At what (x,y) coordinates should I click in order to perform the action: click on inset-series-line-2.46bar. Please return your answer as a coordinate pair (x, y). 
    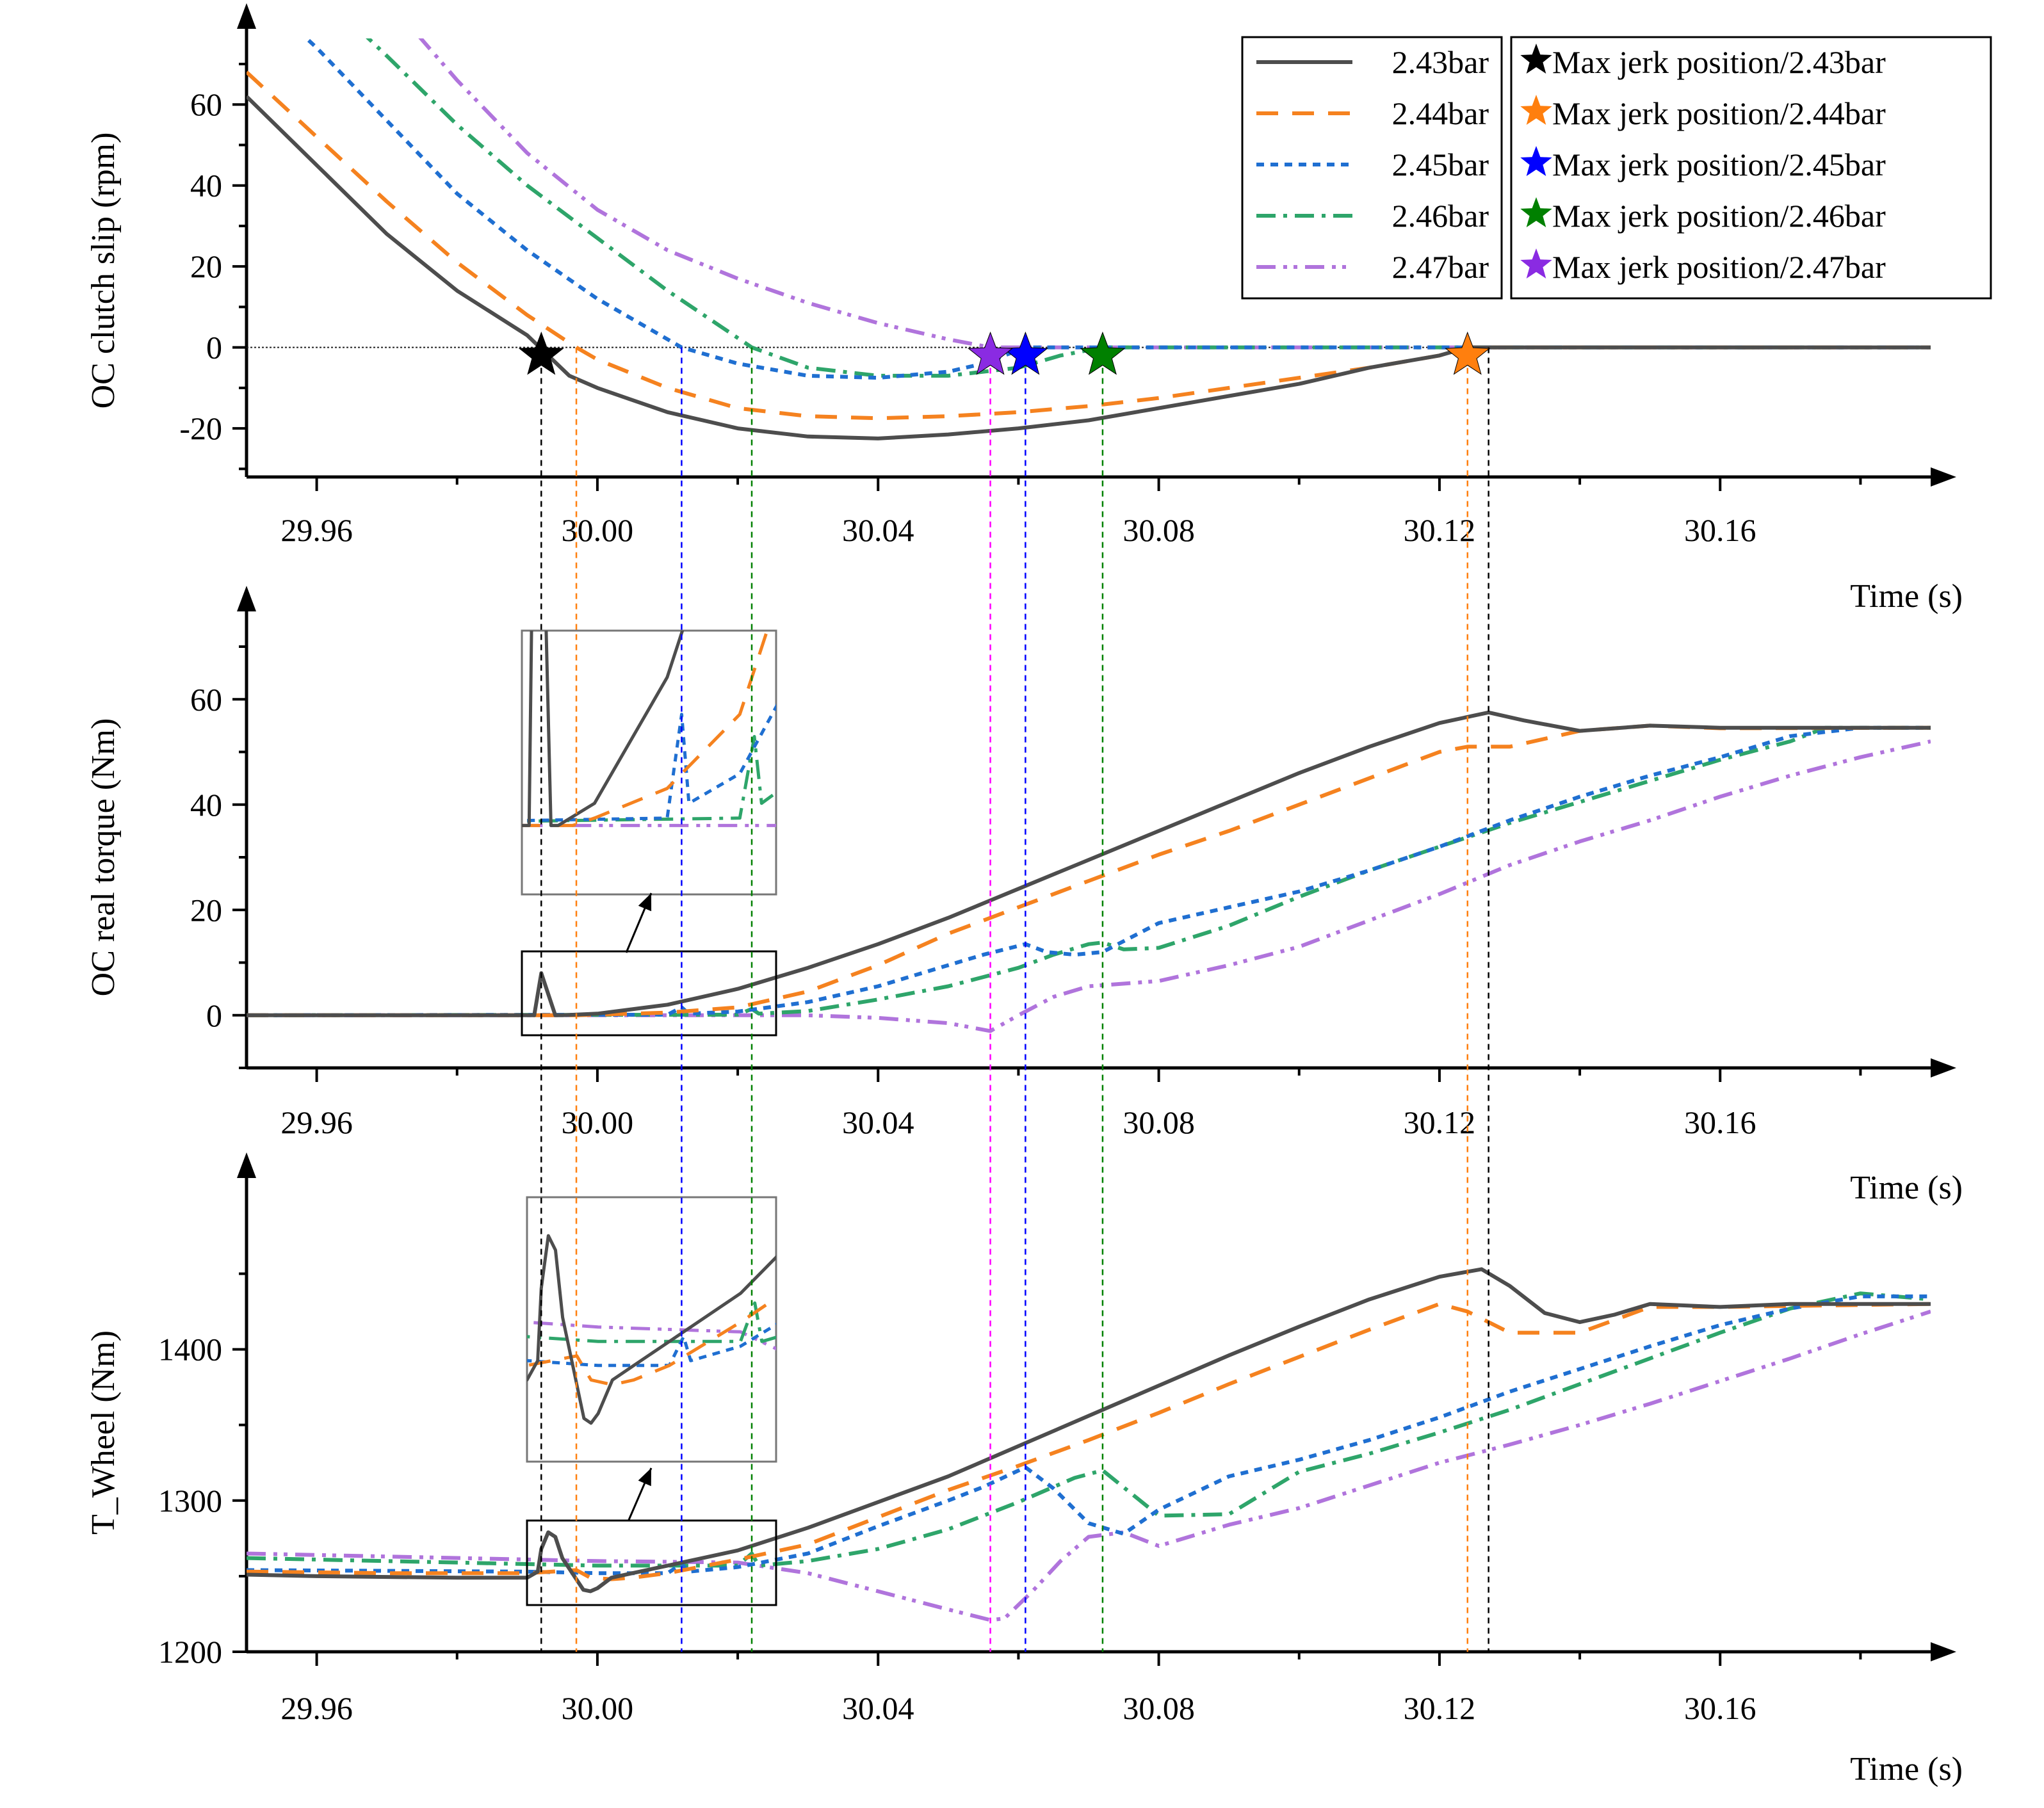
    Looking at the image, I should click on (651, 1322).